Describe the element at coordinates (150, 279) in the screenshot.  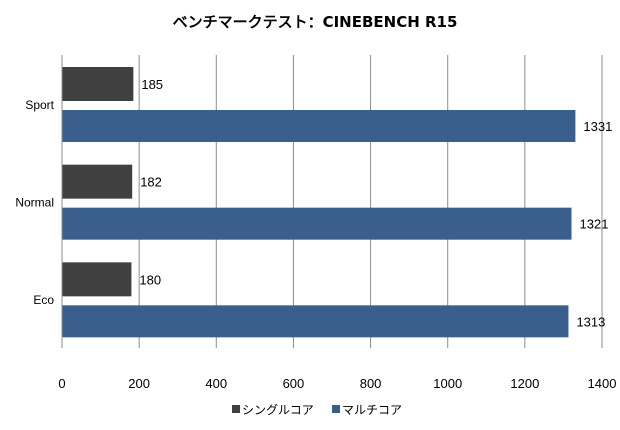
I see `data-label: 180` at that location.